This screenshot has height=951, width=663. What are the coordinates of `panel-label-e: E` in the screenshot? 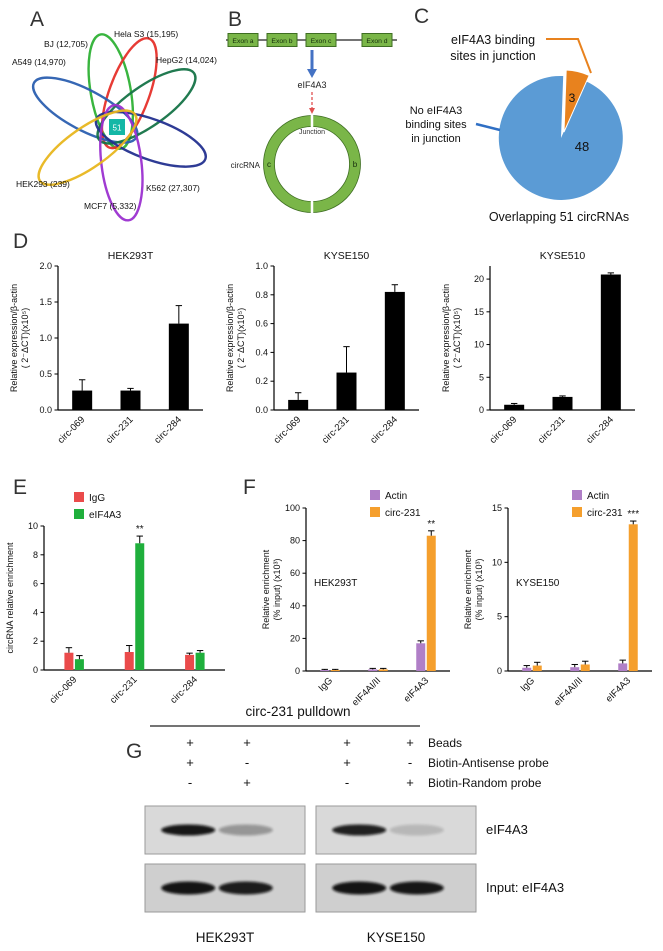 It's located at (20, 487).